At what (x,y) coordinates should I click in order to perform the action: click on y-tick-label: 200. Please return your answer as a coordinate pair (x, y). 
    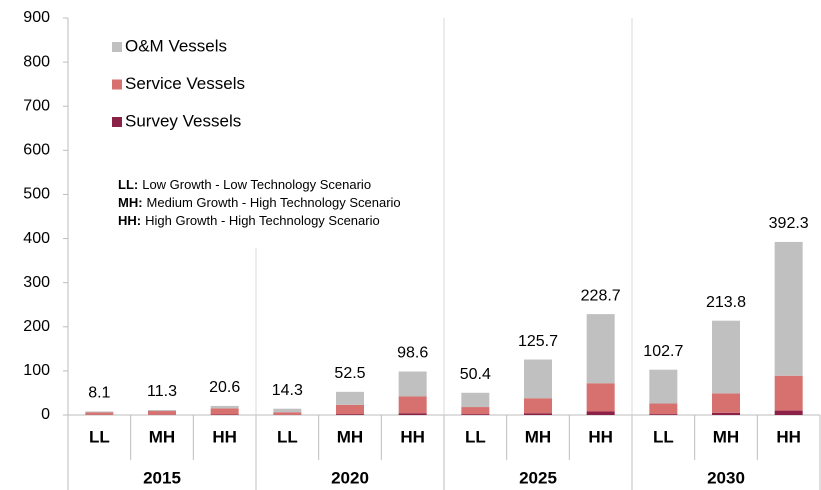
    Looking at the image, I should click on (36, 326).